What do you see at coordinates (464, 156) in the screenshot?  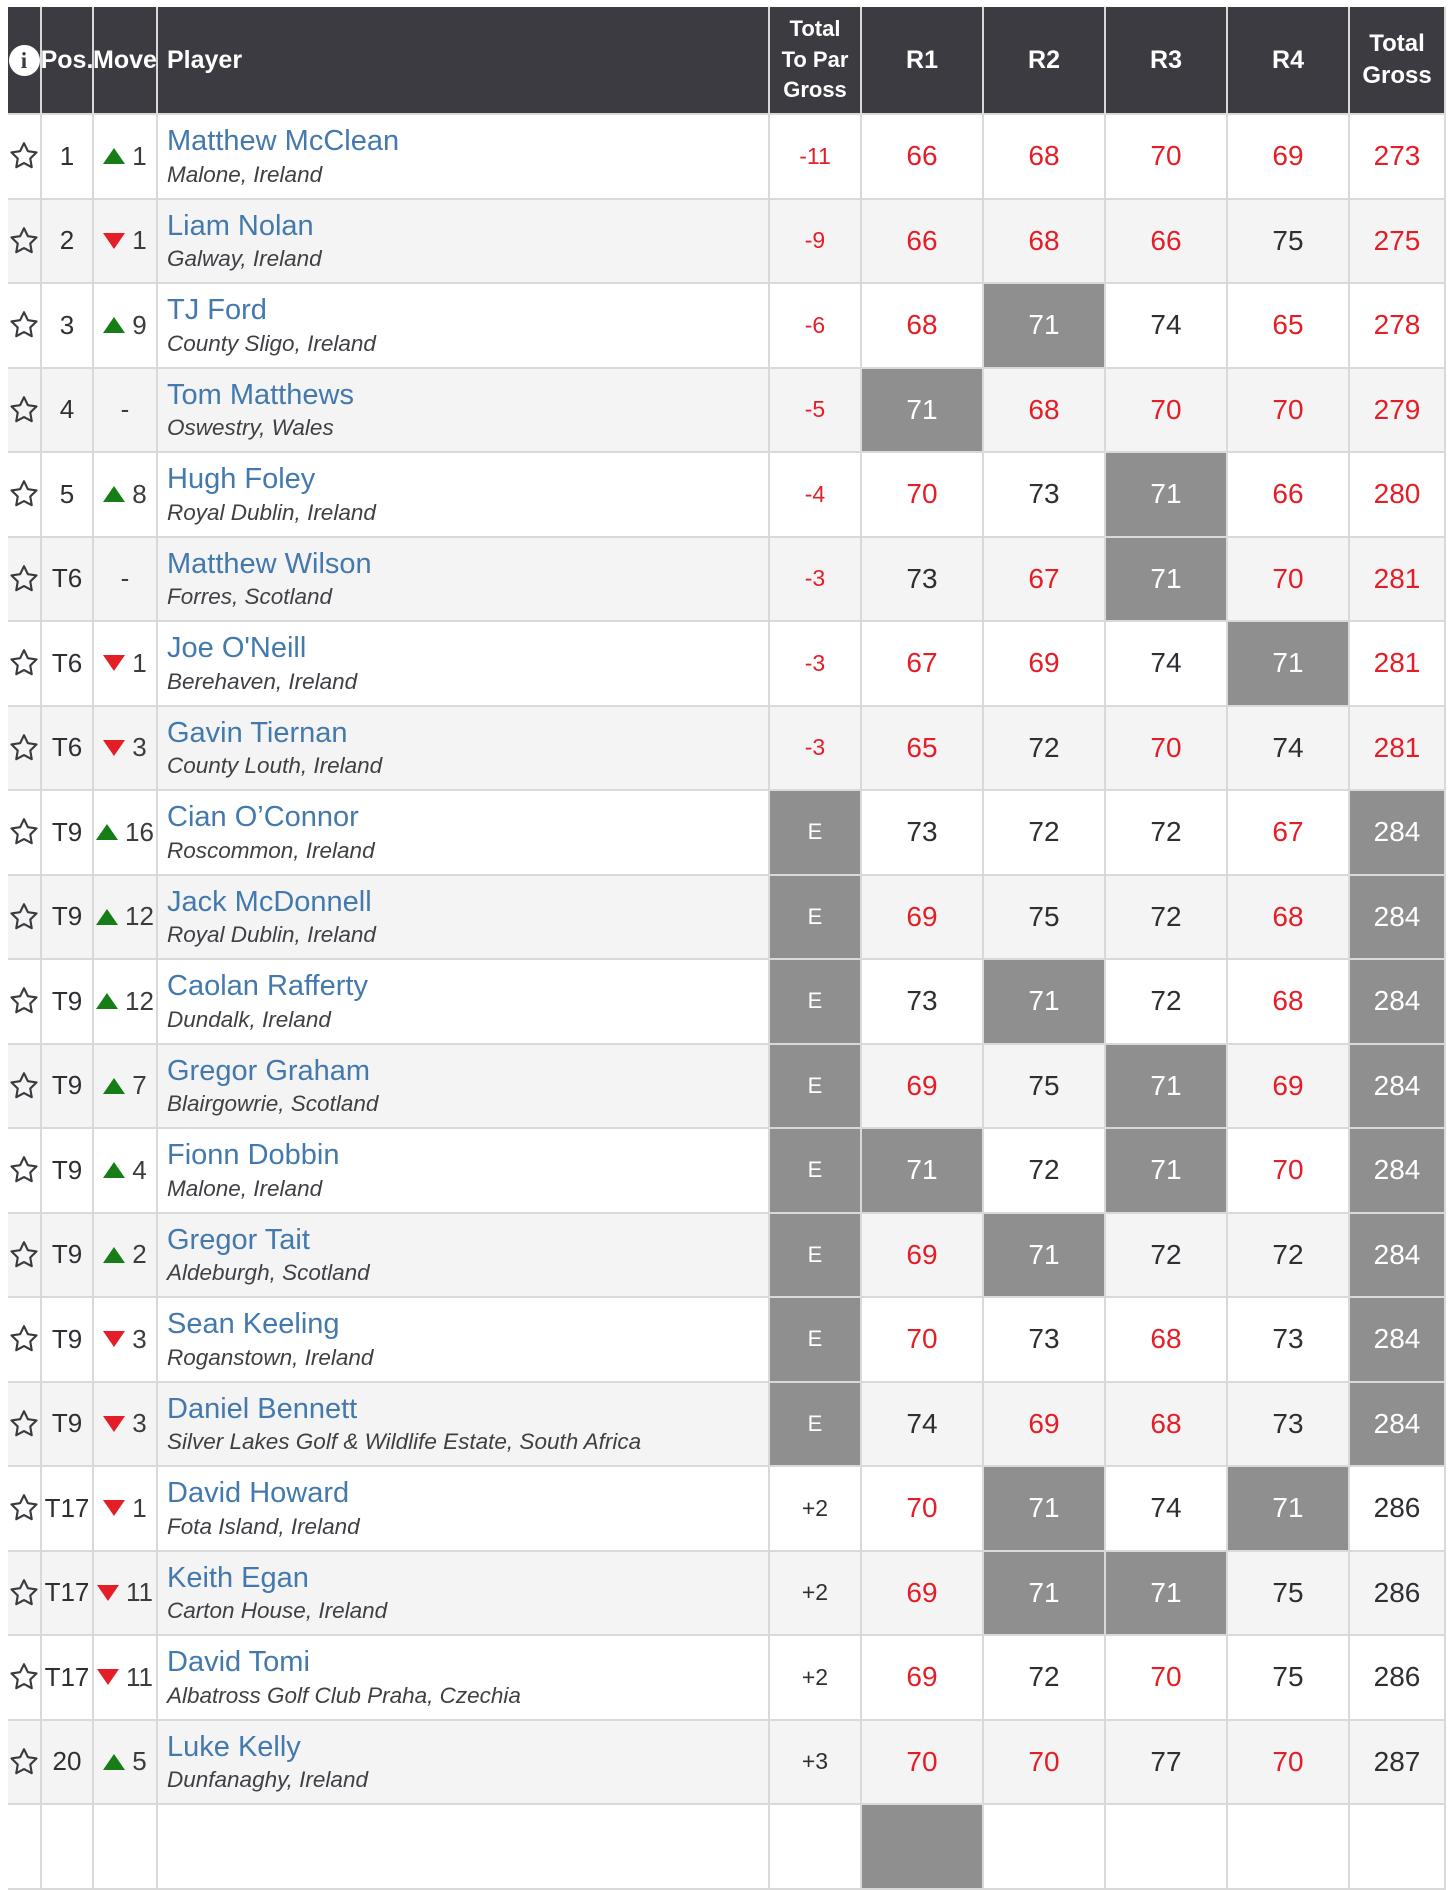 I see `player-cell: Matthew McClean Malone, Ireland` at bounding box center [464, 156].